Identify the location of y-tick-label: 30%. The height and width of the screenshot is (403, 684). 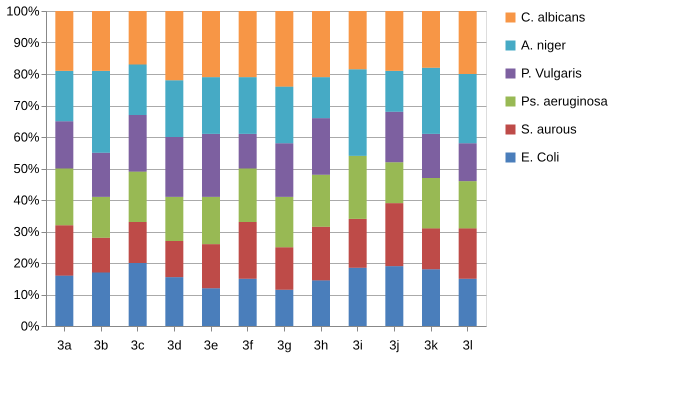
(26, 231).